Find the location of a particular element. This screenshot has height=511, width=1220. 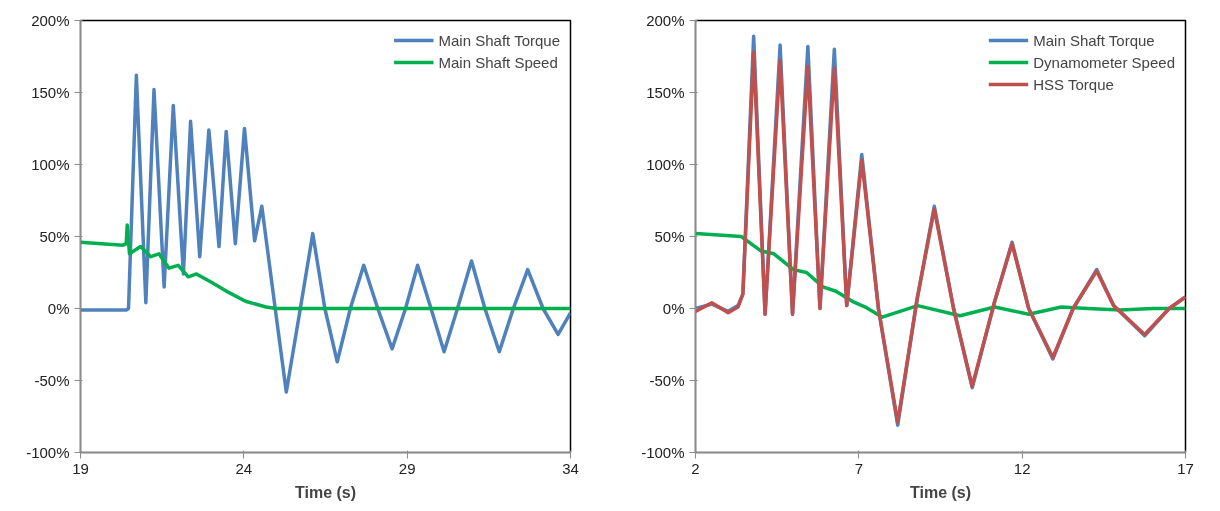

legend-label: HSS Torque is located at coordinates (1073, 84).